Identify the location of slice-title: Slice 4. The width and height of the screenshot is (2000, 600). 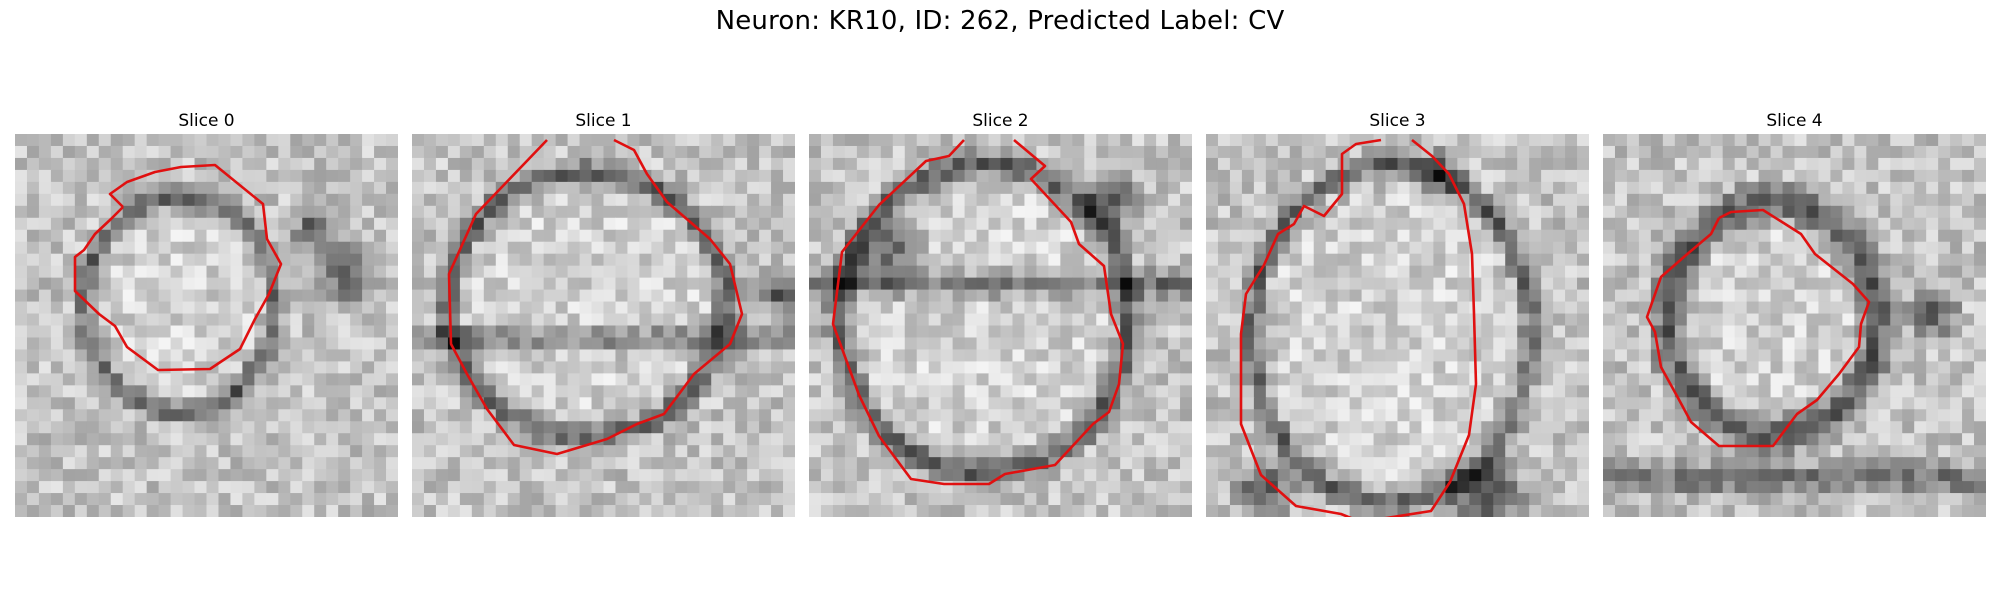
(1794, 121).